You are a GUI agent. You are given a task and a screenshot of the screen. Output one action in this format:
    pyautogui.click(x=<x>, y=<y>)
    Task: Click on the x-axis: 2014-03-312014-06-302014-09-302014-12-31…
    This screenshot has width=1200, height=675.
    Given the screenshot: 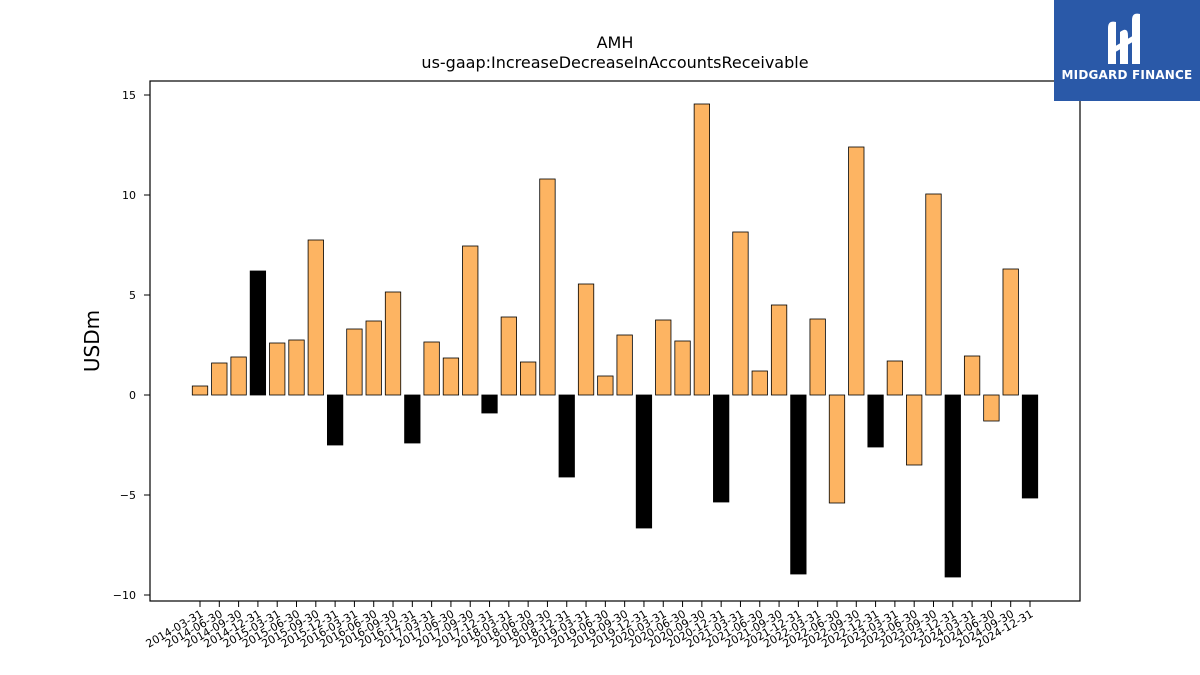 What is the action you would take?
    pyautogui.click(x=590, y=626)
    